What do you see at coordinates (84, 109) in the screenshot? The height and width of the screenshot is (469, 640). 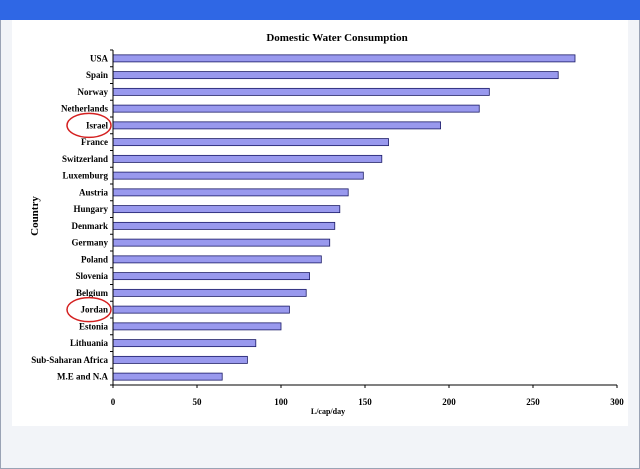 I see `category-label: Netherlands` at bounding box center [84, 109].